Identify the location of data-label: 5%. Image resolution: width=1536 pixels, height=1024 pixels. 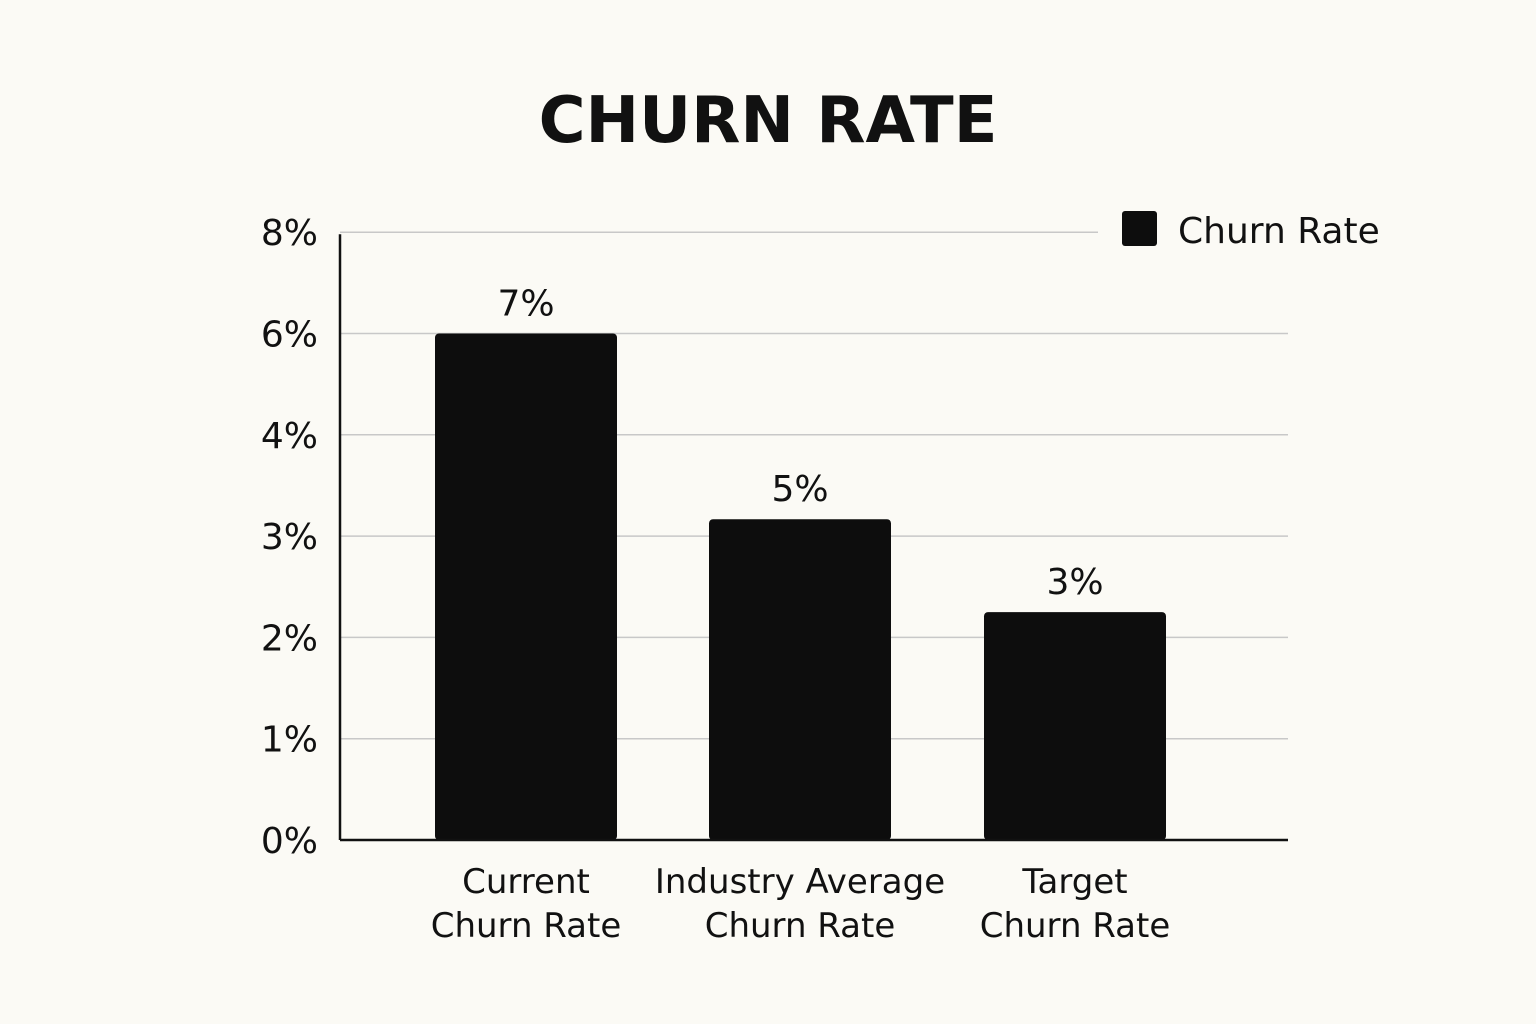
(799, 489).